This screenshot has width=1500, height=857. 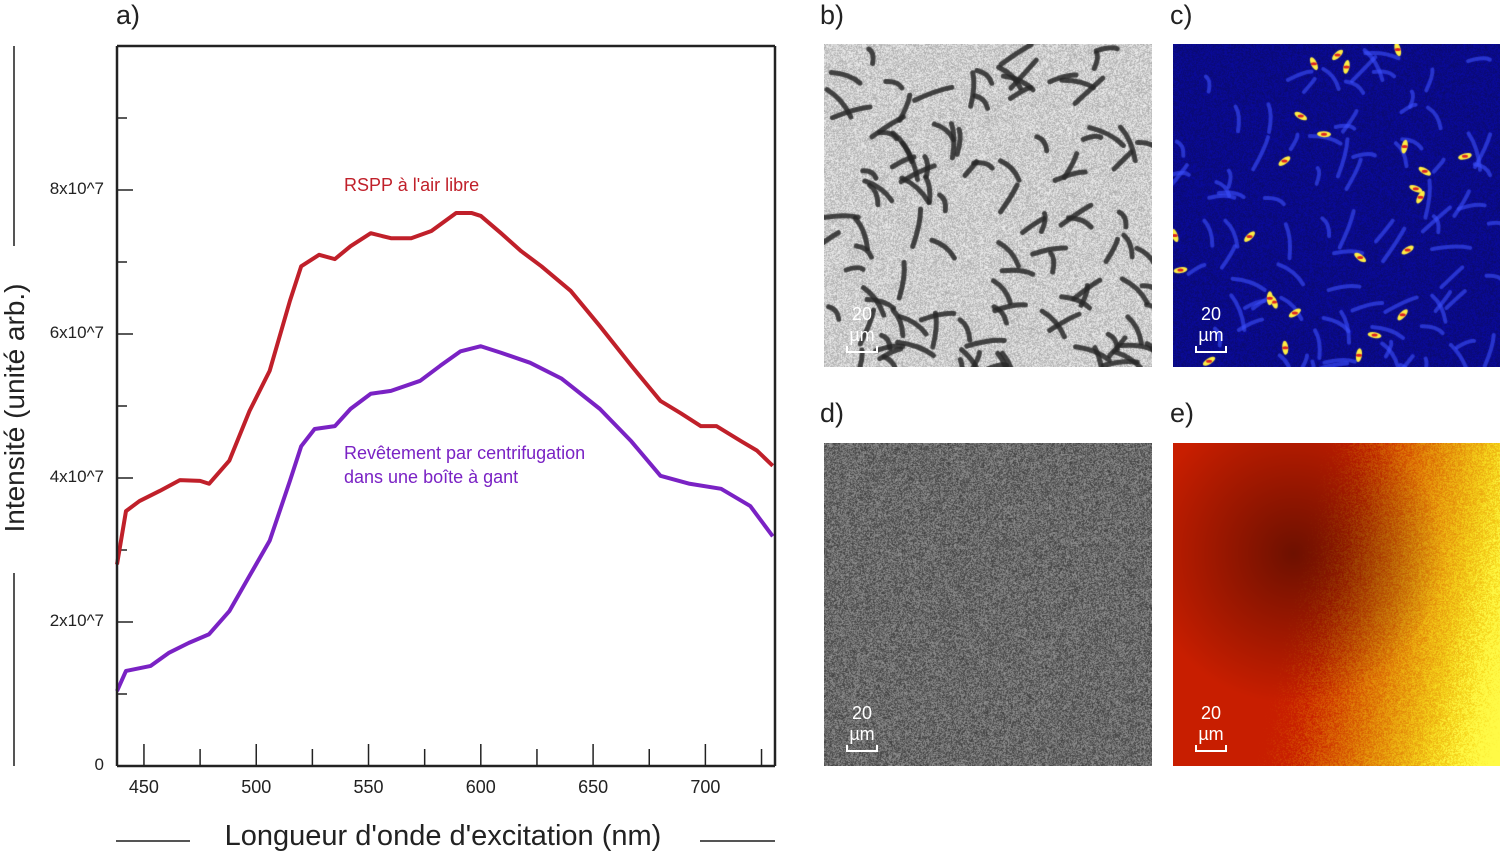 I want to click on xlabel-line-right, so click(x=737, y=841).